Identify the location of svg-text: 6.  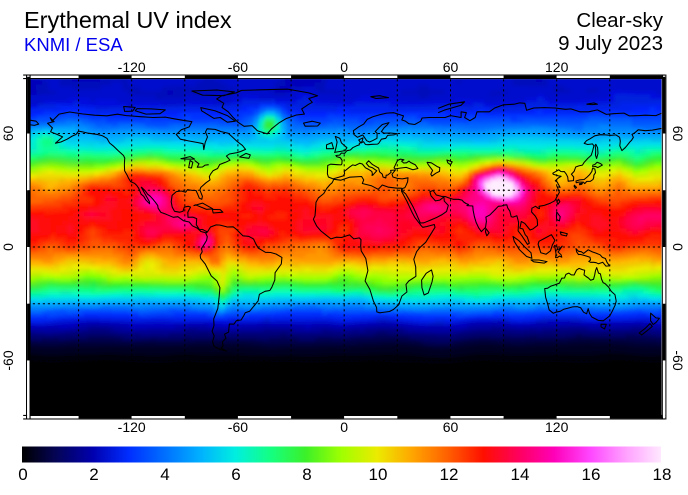
(235, 474).